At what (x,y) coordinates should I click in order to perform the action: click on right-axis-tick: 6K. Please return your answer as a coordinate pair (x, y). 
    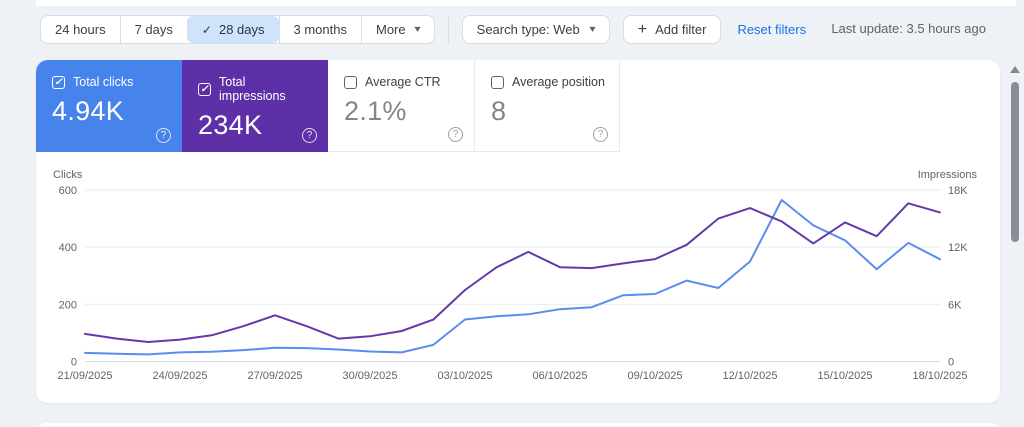
    Looking at the image, I should click on (955, 305).